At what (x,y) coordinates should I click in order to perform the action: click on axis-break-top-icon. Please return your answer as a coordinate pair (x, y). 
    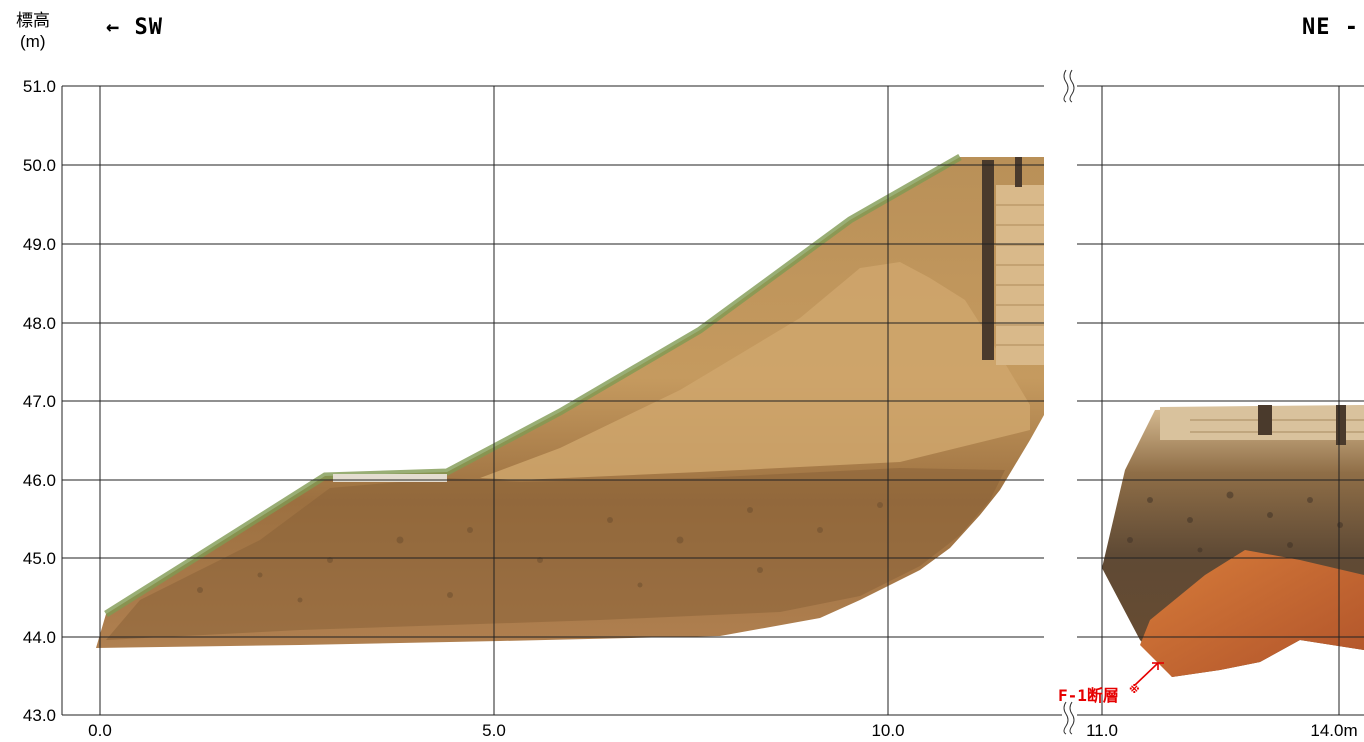
    Looking at the image, I should click on (1069, 86).